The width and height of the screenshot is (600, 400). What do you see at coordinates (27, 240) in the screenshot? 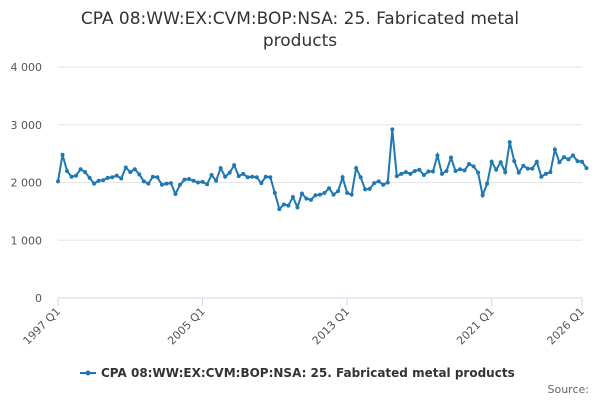
I see `y-tick-label: 1 000` at bounding box center [27, 240].